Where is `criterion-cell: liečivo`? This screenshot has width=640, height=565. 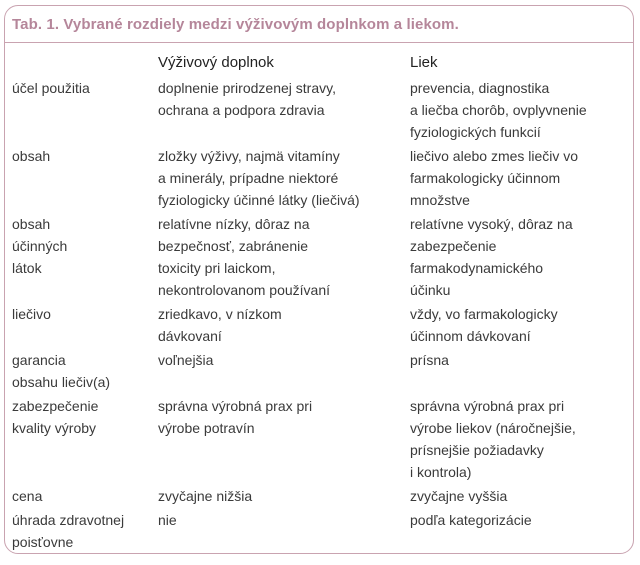
criterion-cell: liečivo is located at coordinates (31, 314).